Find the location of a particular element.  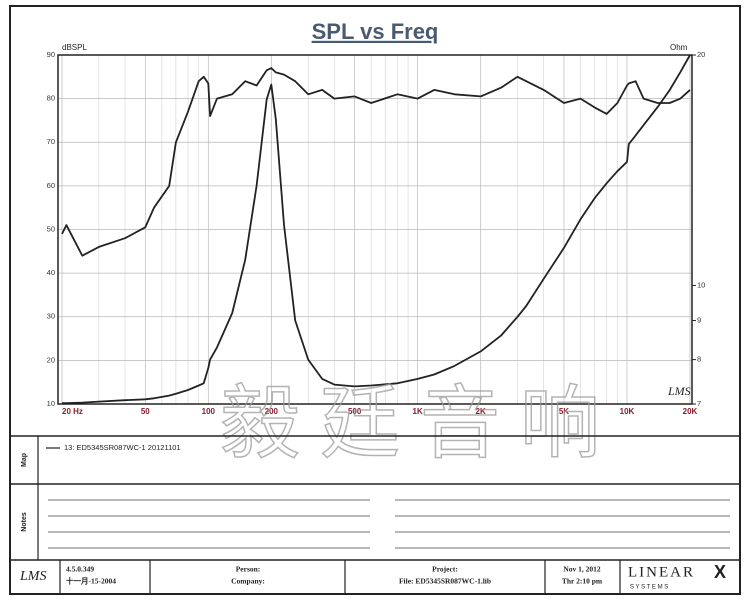

x-tick-label: 2K is located at coordinates (481, 411).